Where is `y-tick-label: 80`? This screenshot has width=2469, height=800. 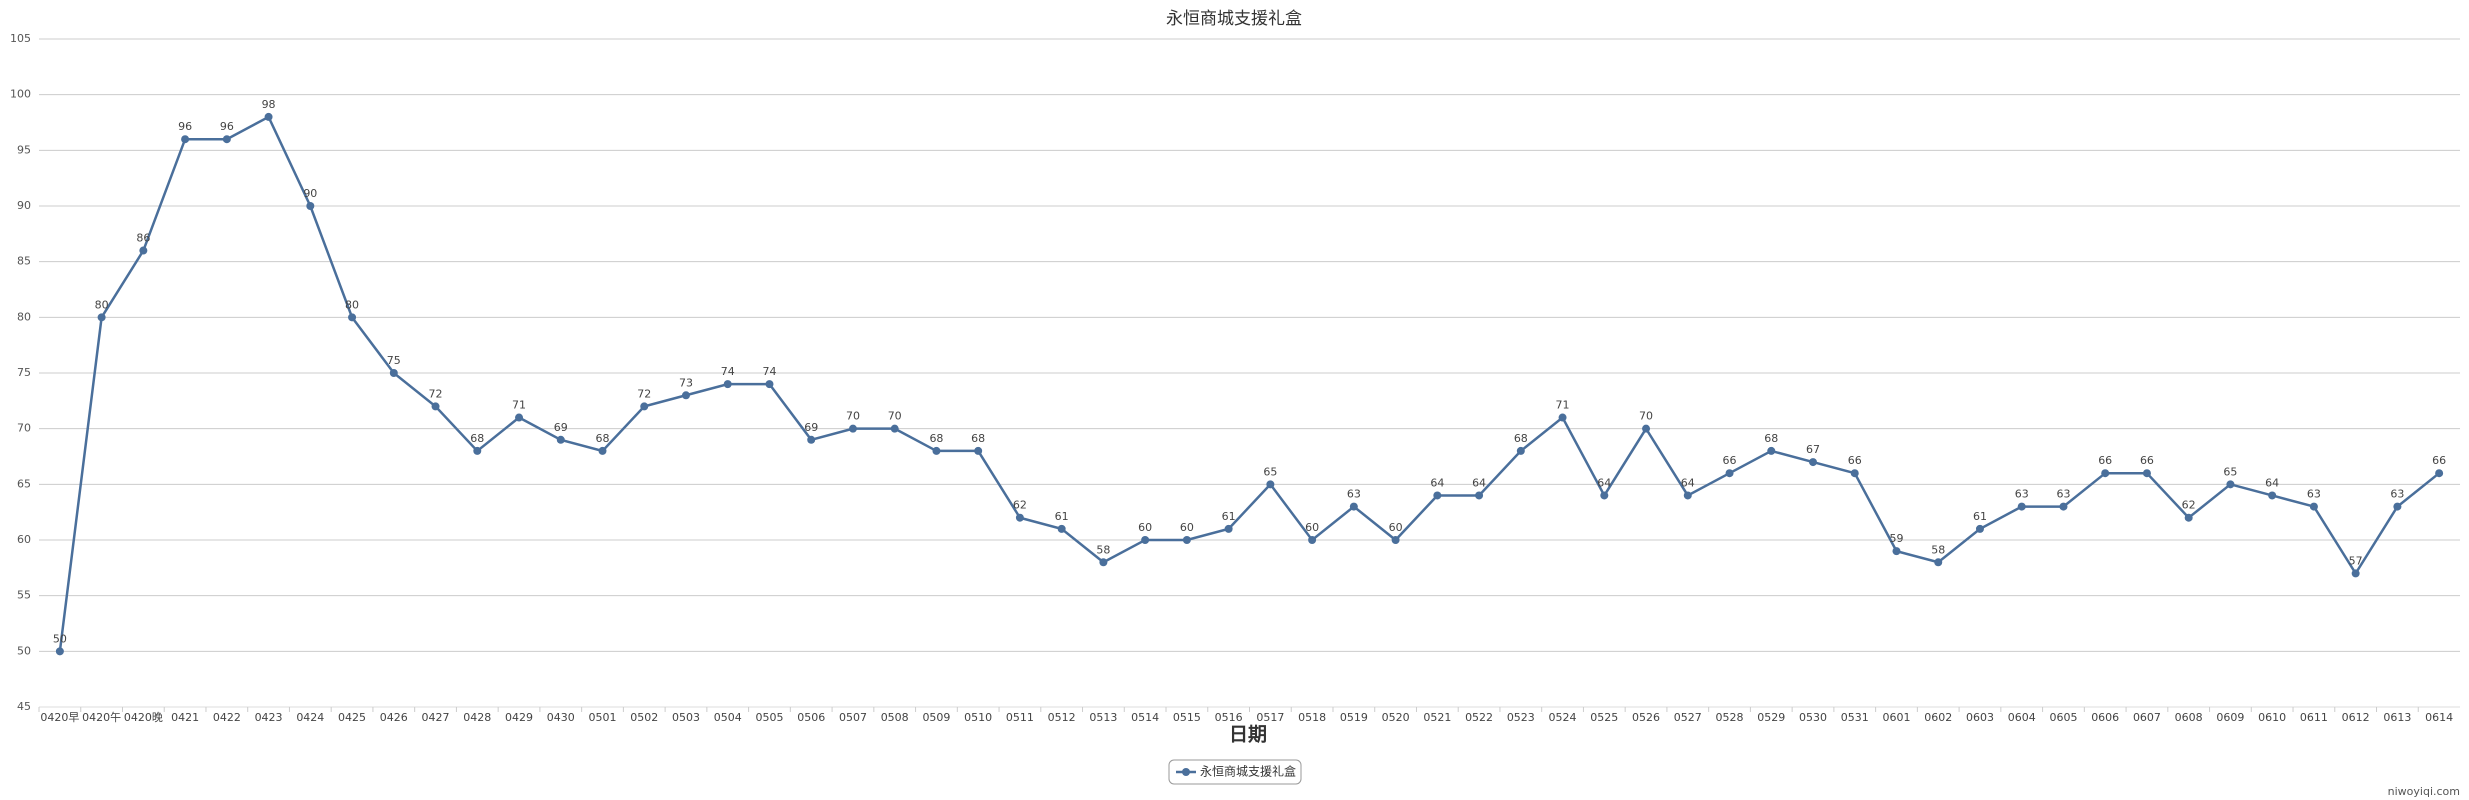 y-tick-label: 80 is located at coordinates (24, 316).